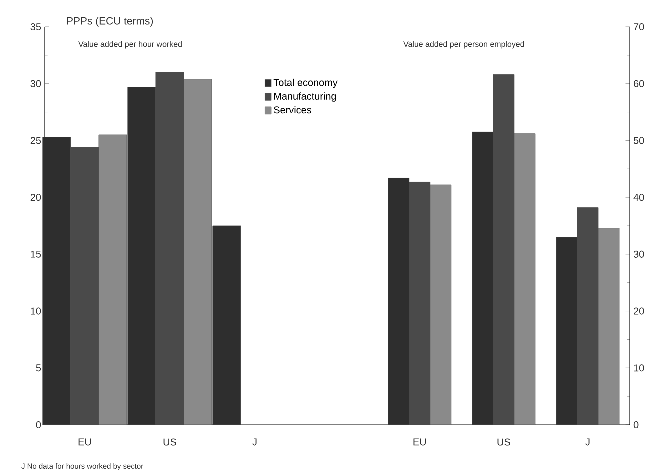 This screenshot has height=475, width=659. Describe the element at coordinates (306, 83) in the screenshot. I see `legend-label: Total economy` at that location.